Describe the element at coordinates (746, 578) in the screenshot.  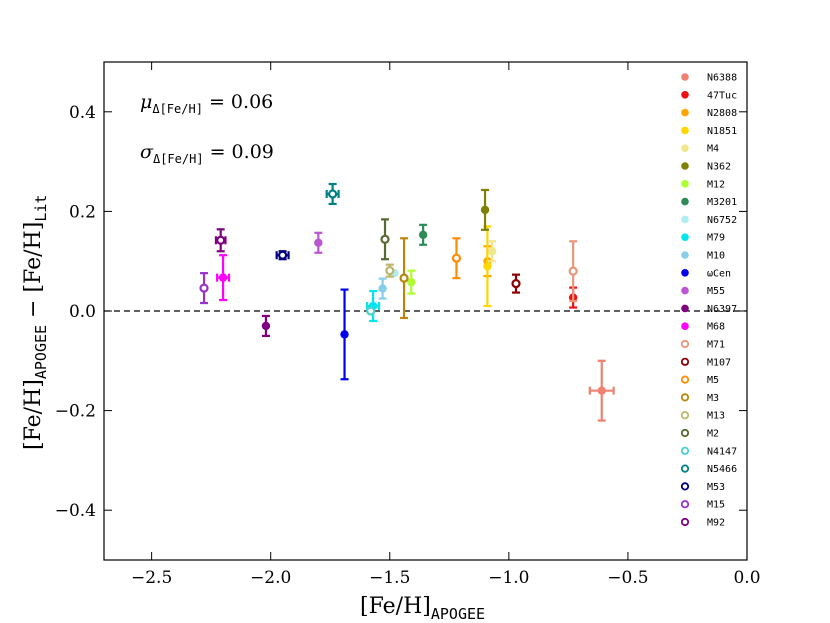
I see `x-tick-label: 0.0` at that location.